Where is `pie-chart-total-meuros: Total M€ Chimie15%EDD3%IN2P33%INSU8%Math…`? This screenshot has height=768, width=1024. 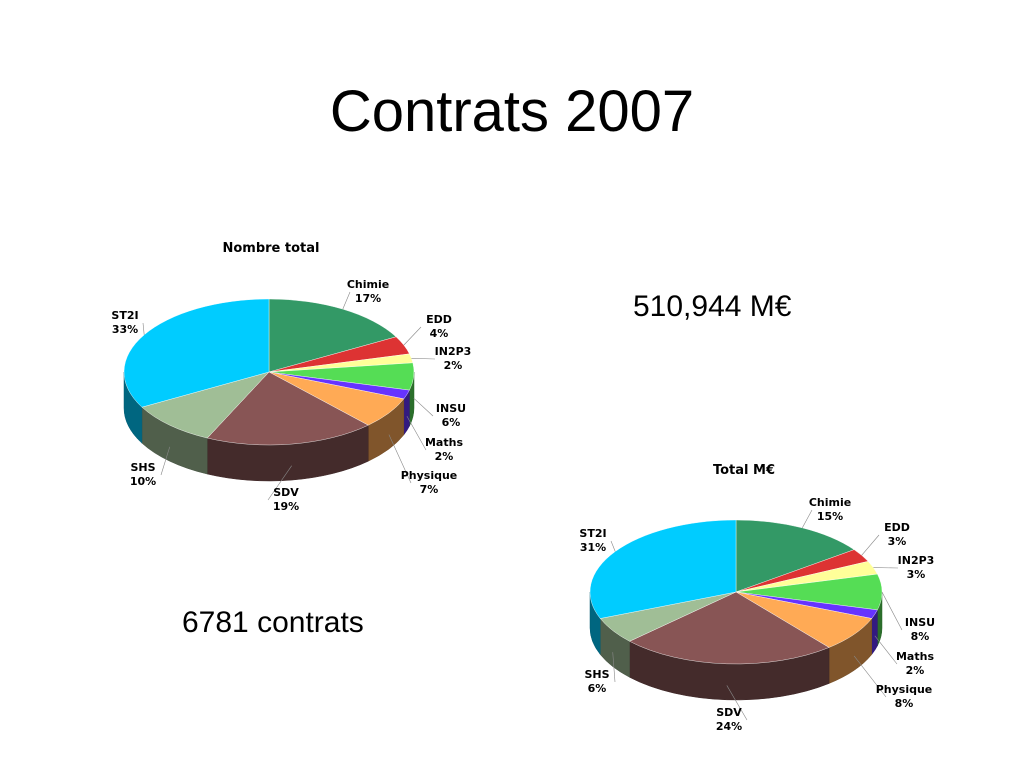
pie-chart-total-meuros: Total M€ Chimie15%EDD3%IN2P33%INSU8%Math… is located at coordinates (757, 598).